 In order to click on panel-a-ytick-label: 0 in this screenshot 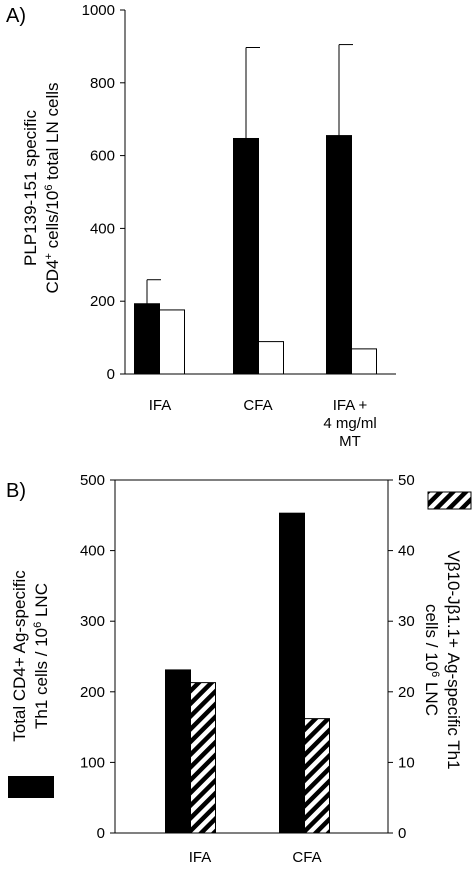, I will do `click(111, 374)`.